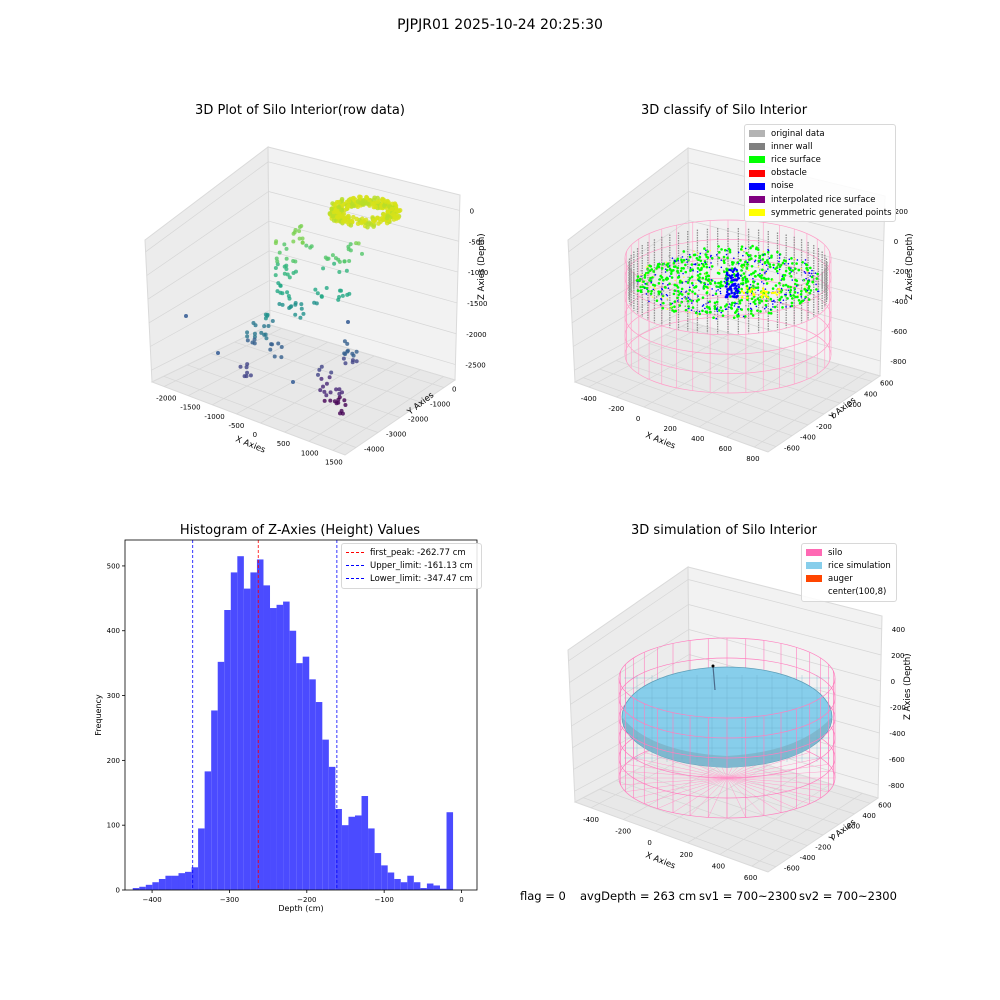  I want to click on simulation-x-tick-label: 0, so click(649, 843).